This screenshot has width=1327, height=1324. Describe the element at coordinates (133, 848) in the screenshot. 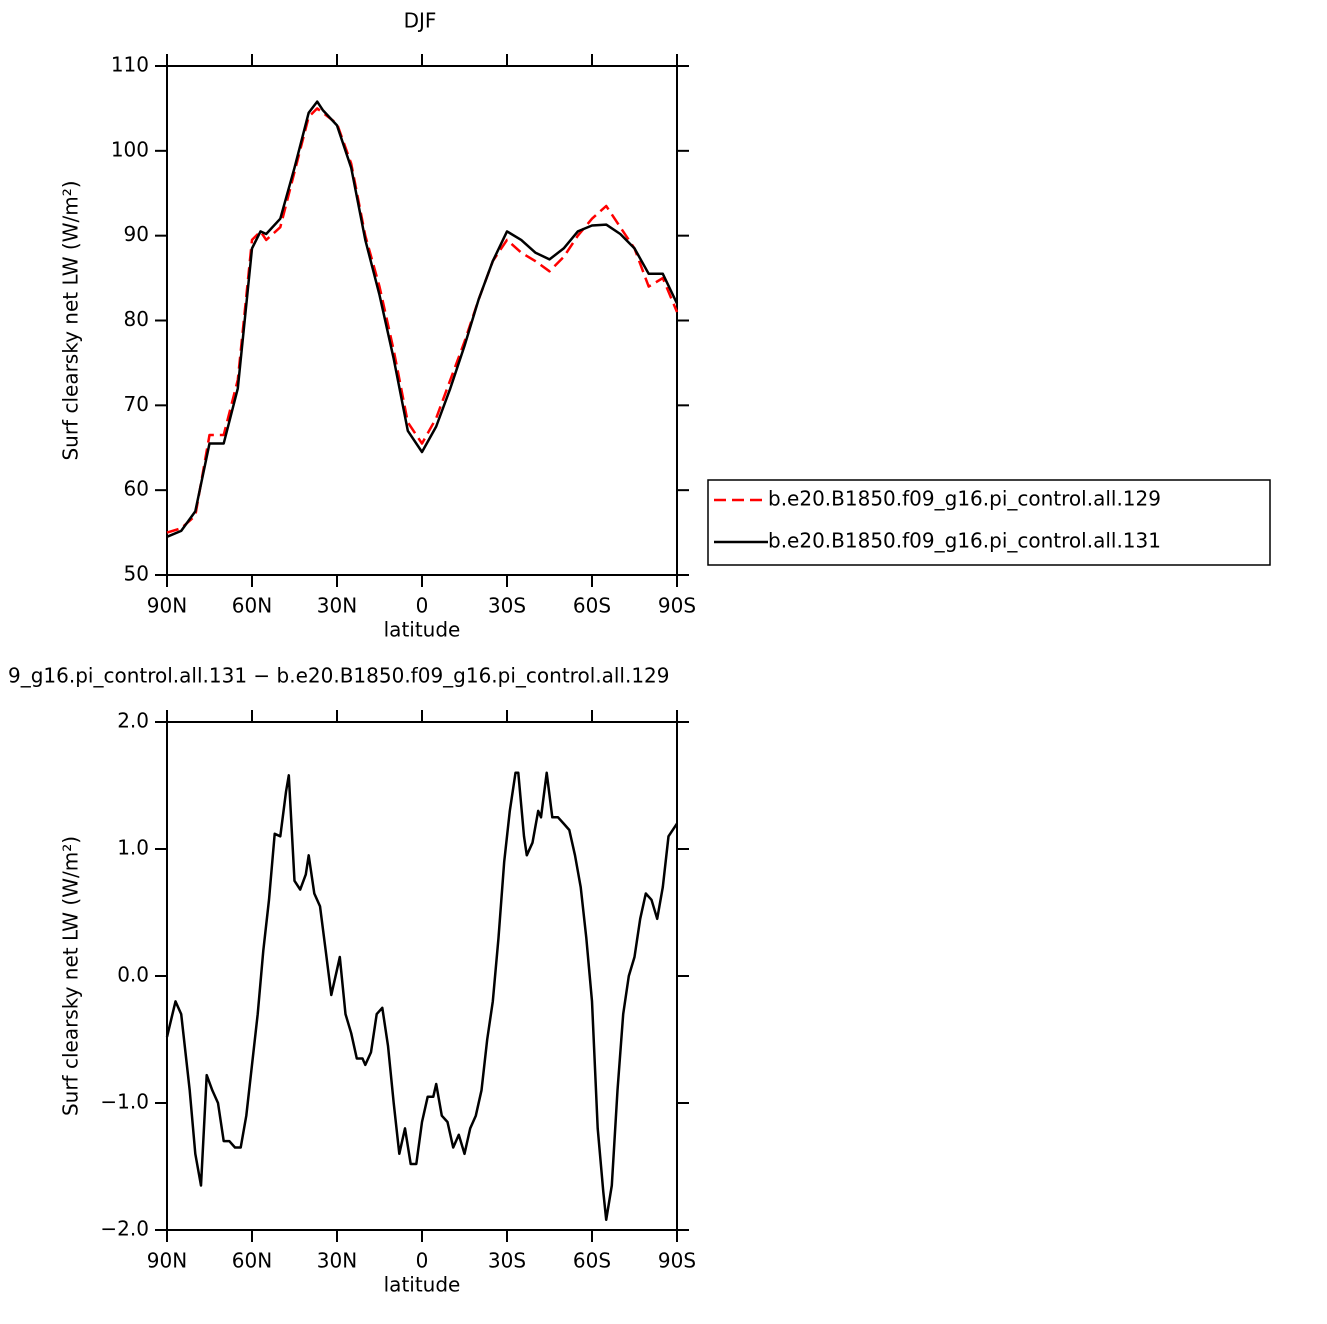

I see `y-tick-label: 1.0` at that location.